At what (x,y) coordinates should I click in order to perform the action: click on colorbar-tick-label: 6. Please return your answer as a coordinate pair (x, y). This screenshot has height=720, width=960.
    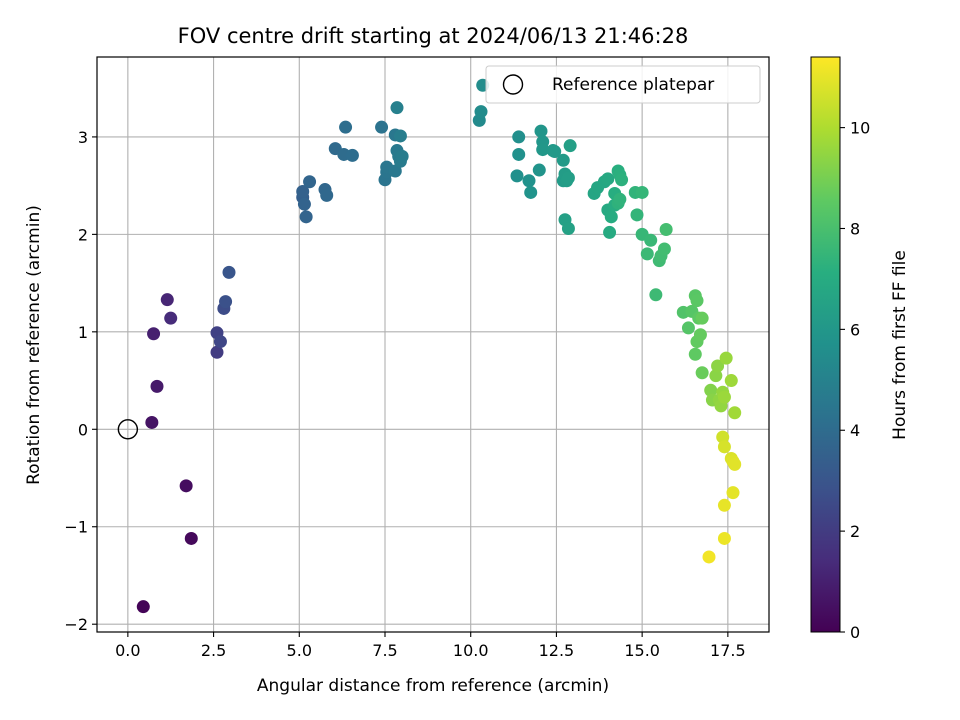
    Looking at the image, I should click on (855, 329).